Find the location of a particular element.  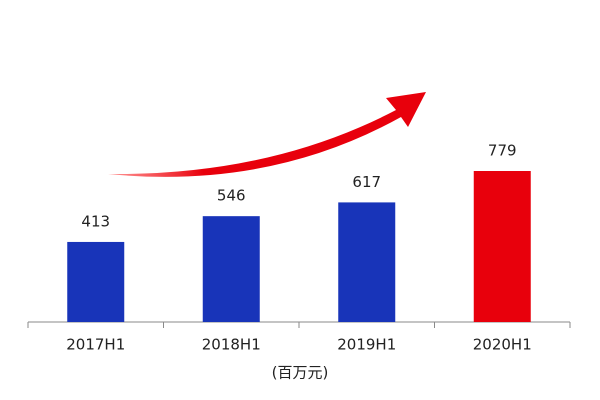

data-label: 617 is located at coordinates (366, 182).